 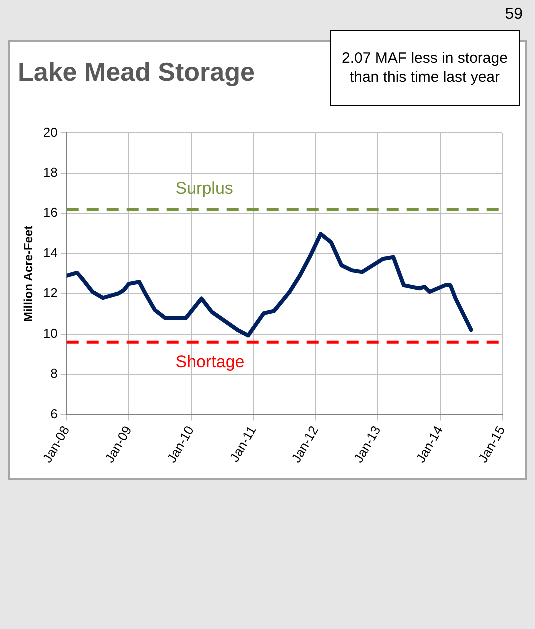 What do you see at coordinates (50, 172) in the screenshot?
I see `y-tick-label: 18` at bounding box center [50, 172].